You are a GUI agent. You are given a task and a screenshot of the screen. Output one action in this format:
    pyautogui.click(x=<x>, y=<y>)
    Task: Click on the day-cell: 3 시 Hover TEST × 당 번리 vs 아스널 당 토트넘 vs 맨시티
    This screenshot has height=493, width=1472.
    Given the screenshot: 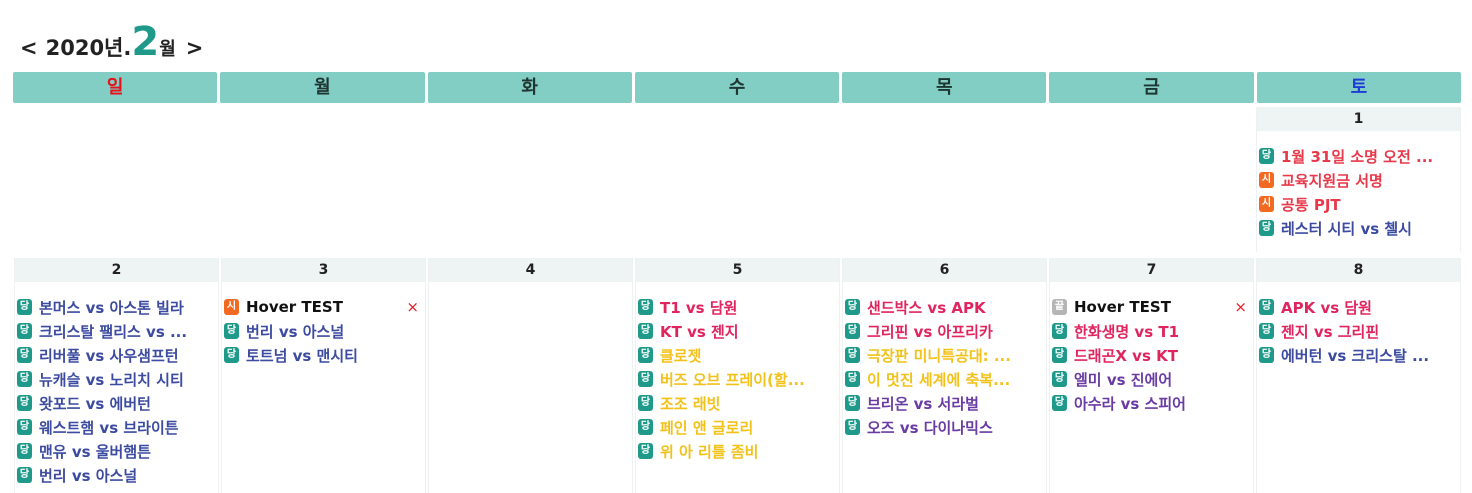 What is the action you would take?
    pyautogui.click(x=323, y=375)
    